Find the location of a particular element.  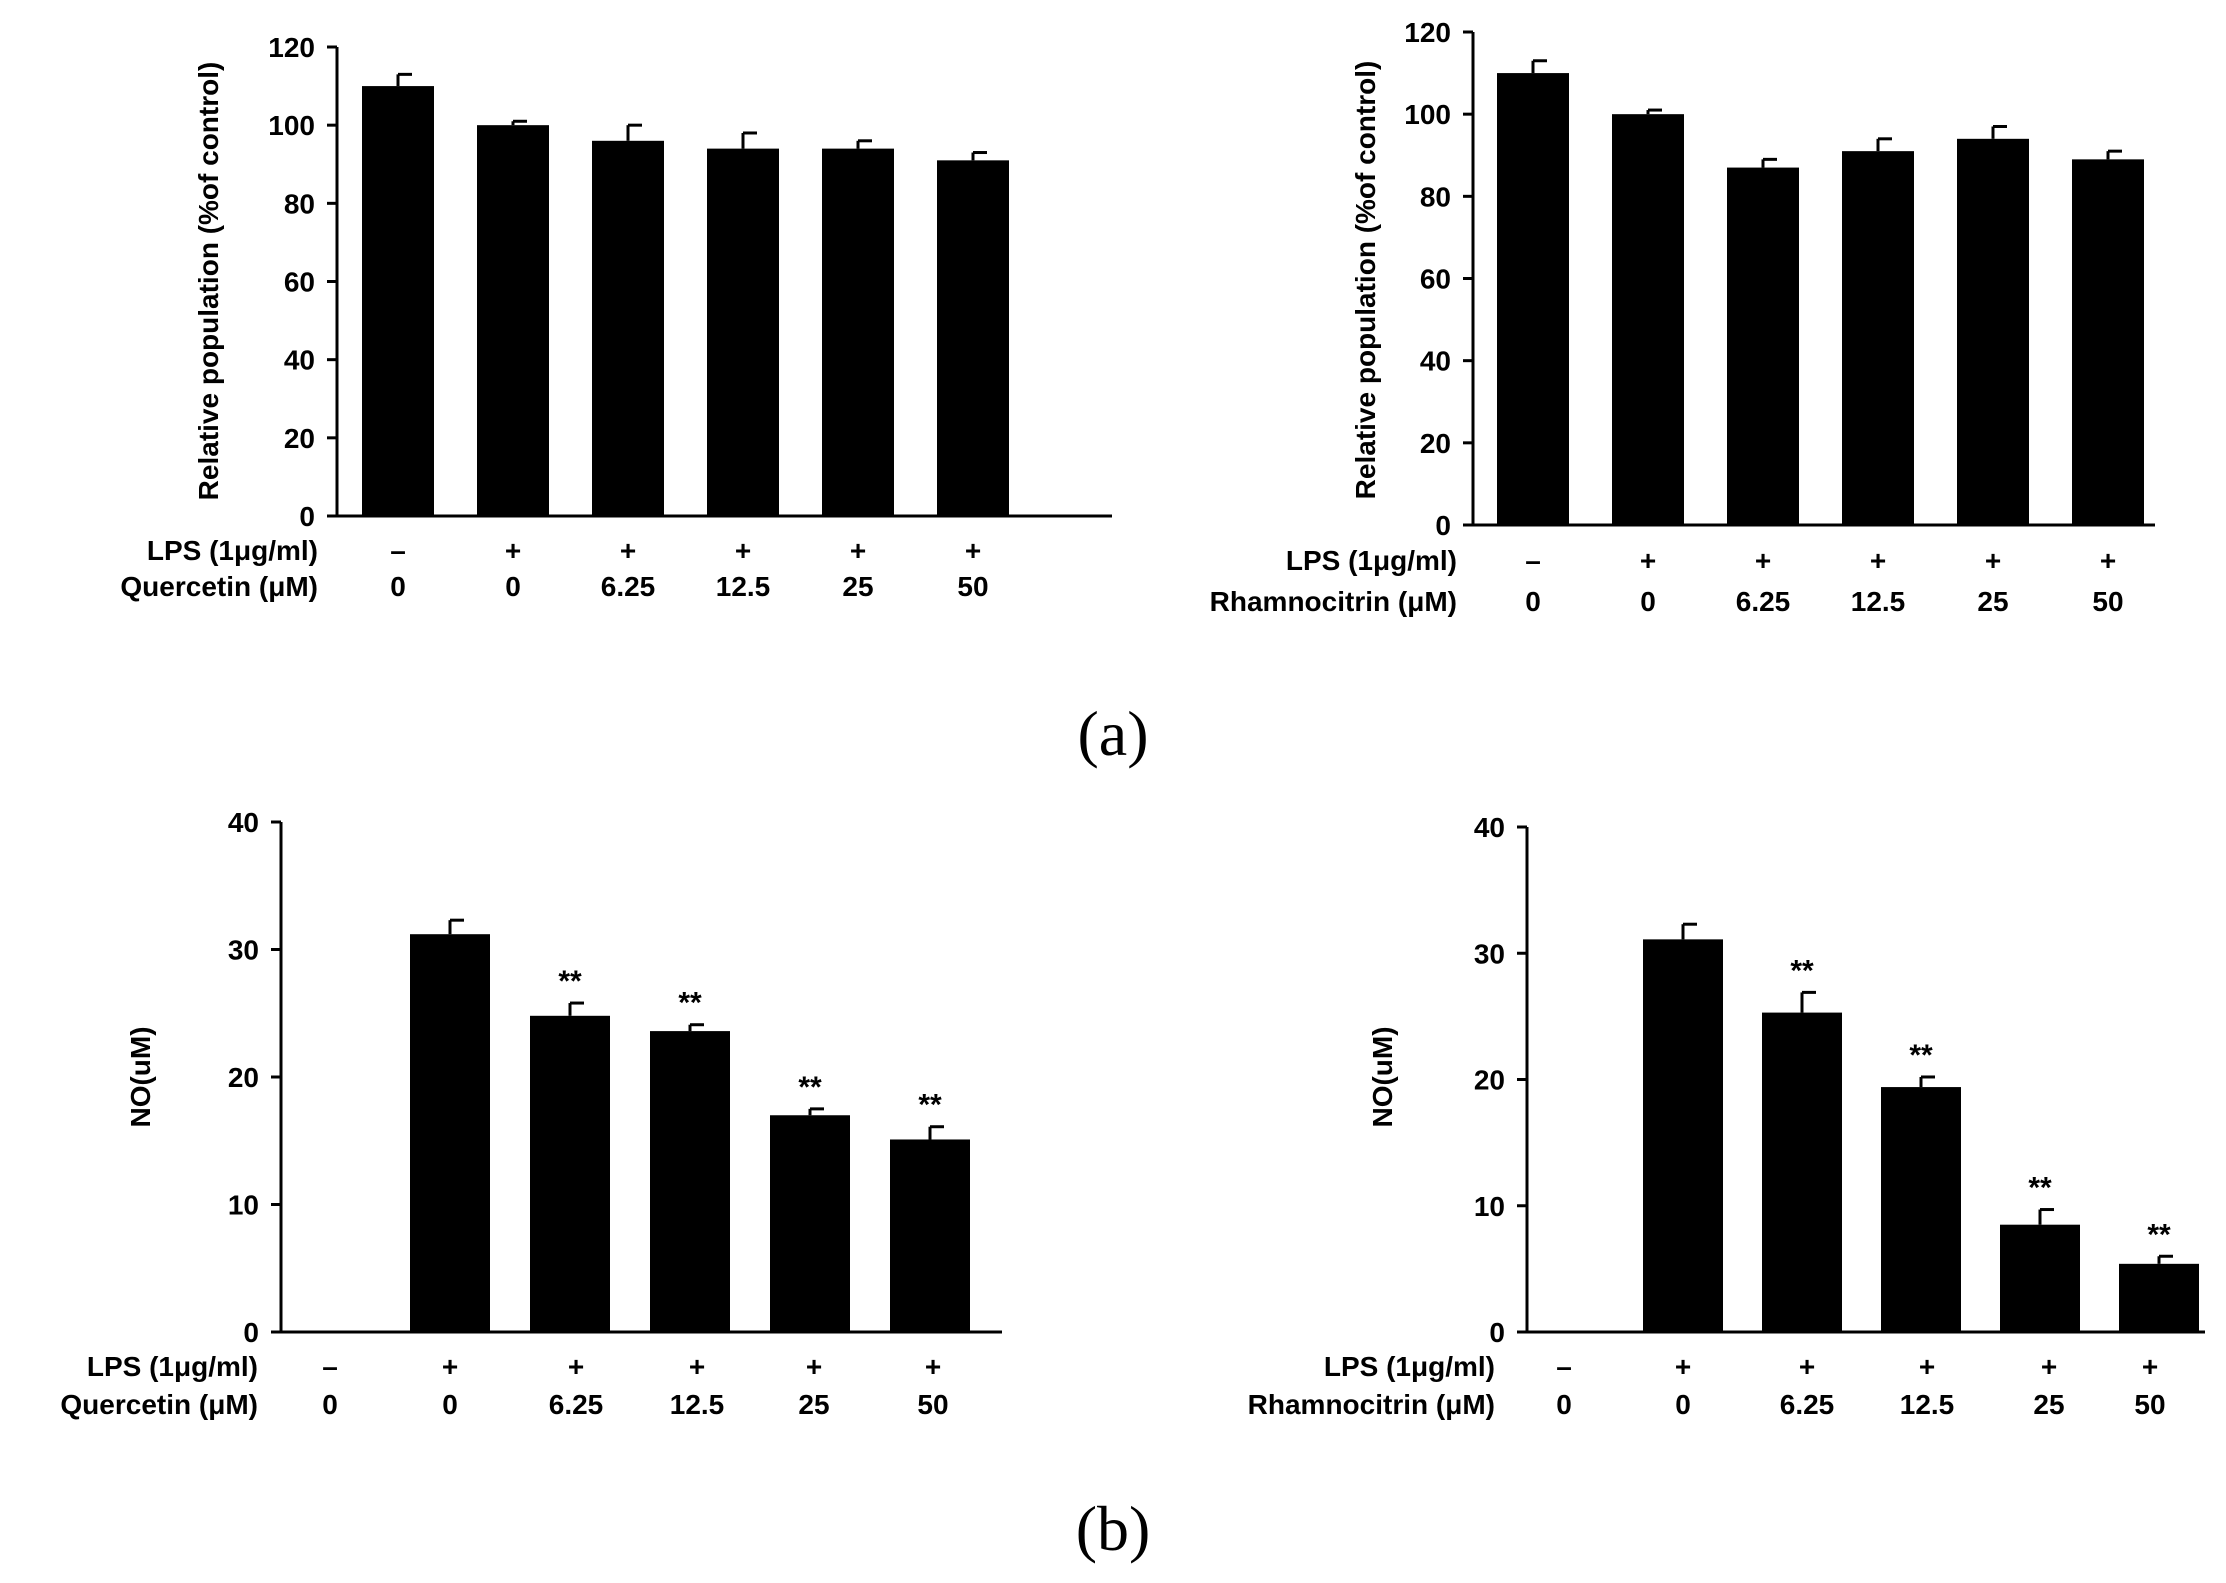

y-axis-title: NO(uM) is located at coordinates (1382, 1076).